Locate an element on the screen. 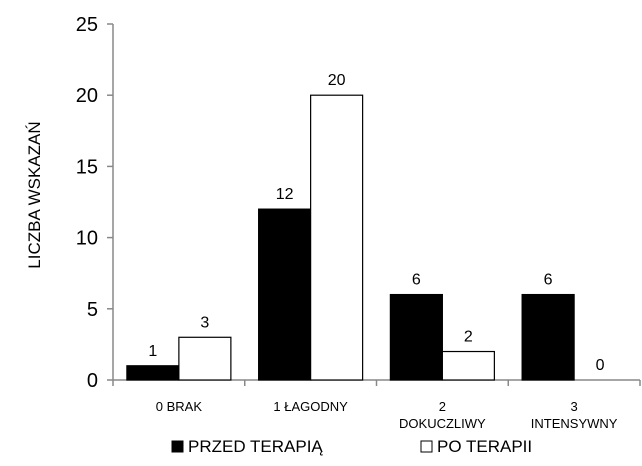  data-label: 12 is located at coordinates (285, 194).